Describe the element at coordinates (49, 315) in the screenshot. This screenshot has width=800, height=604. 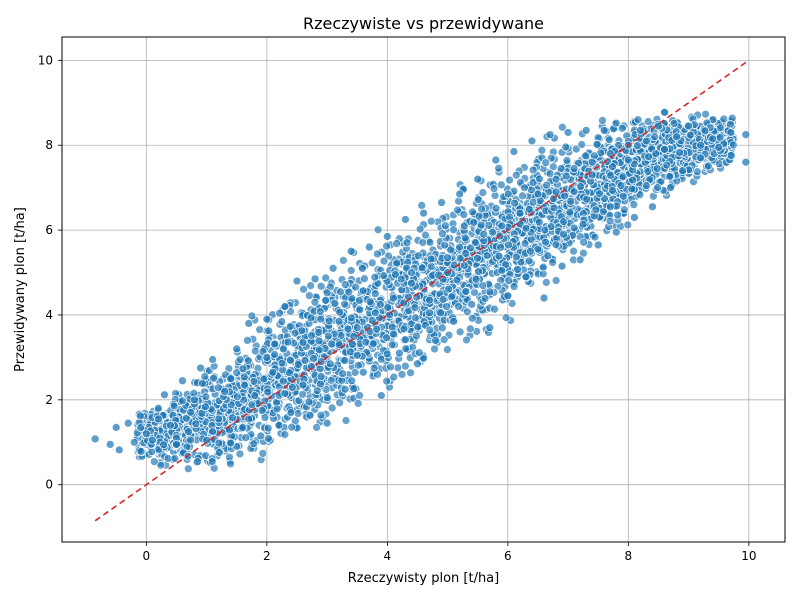
I see `y-tick-label: 4` at that location.